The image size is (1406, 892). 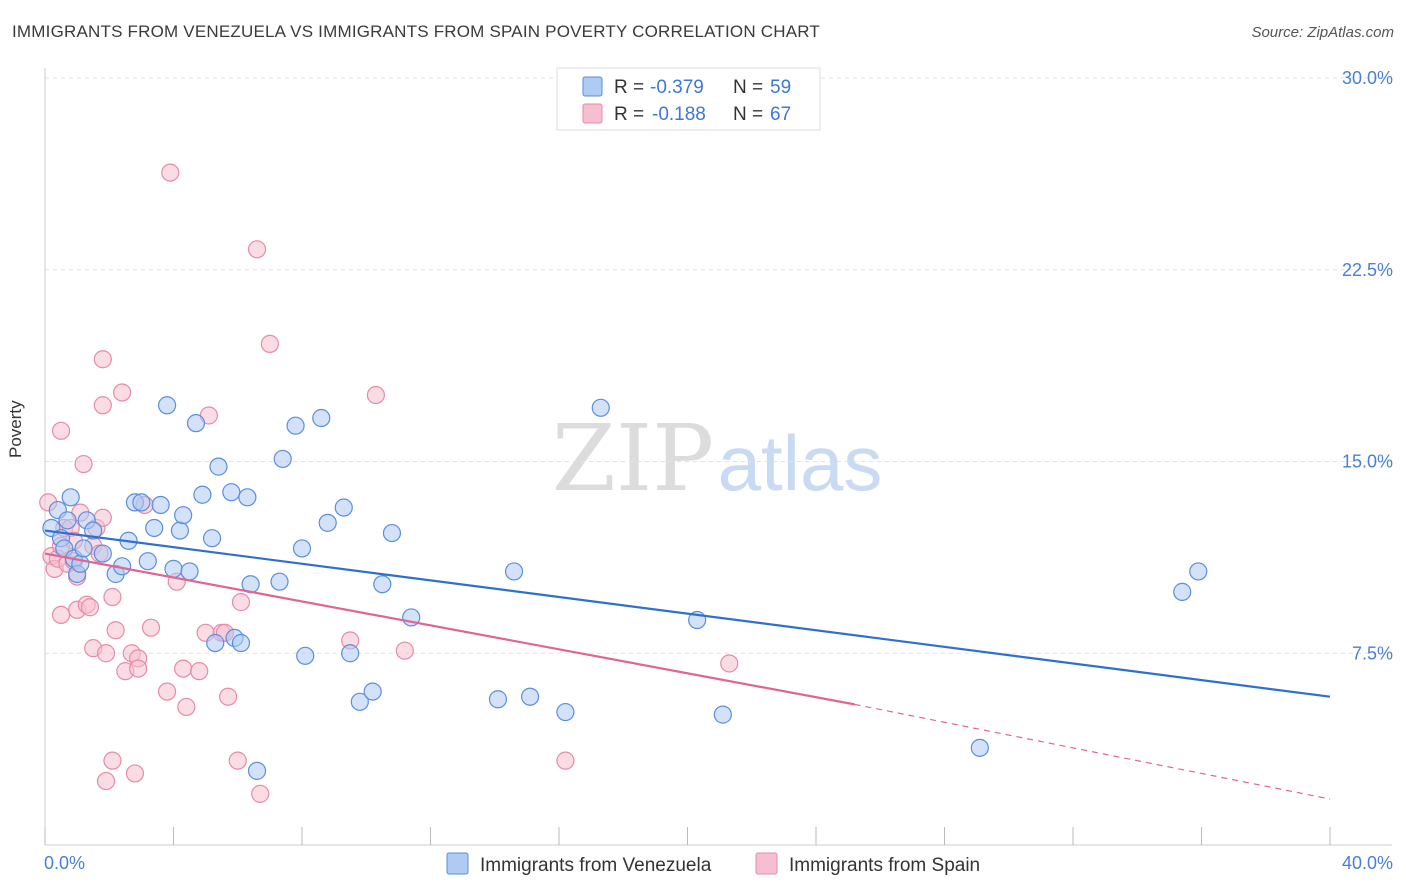 What do you see at coordinates (679, 114) in the screenshot?
I see `stats-r-value-spain: -0.188` at bounding box center [679, 114].